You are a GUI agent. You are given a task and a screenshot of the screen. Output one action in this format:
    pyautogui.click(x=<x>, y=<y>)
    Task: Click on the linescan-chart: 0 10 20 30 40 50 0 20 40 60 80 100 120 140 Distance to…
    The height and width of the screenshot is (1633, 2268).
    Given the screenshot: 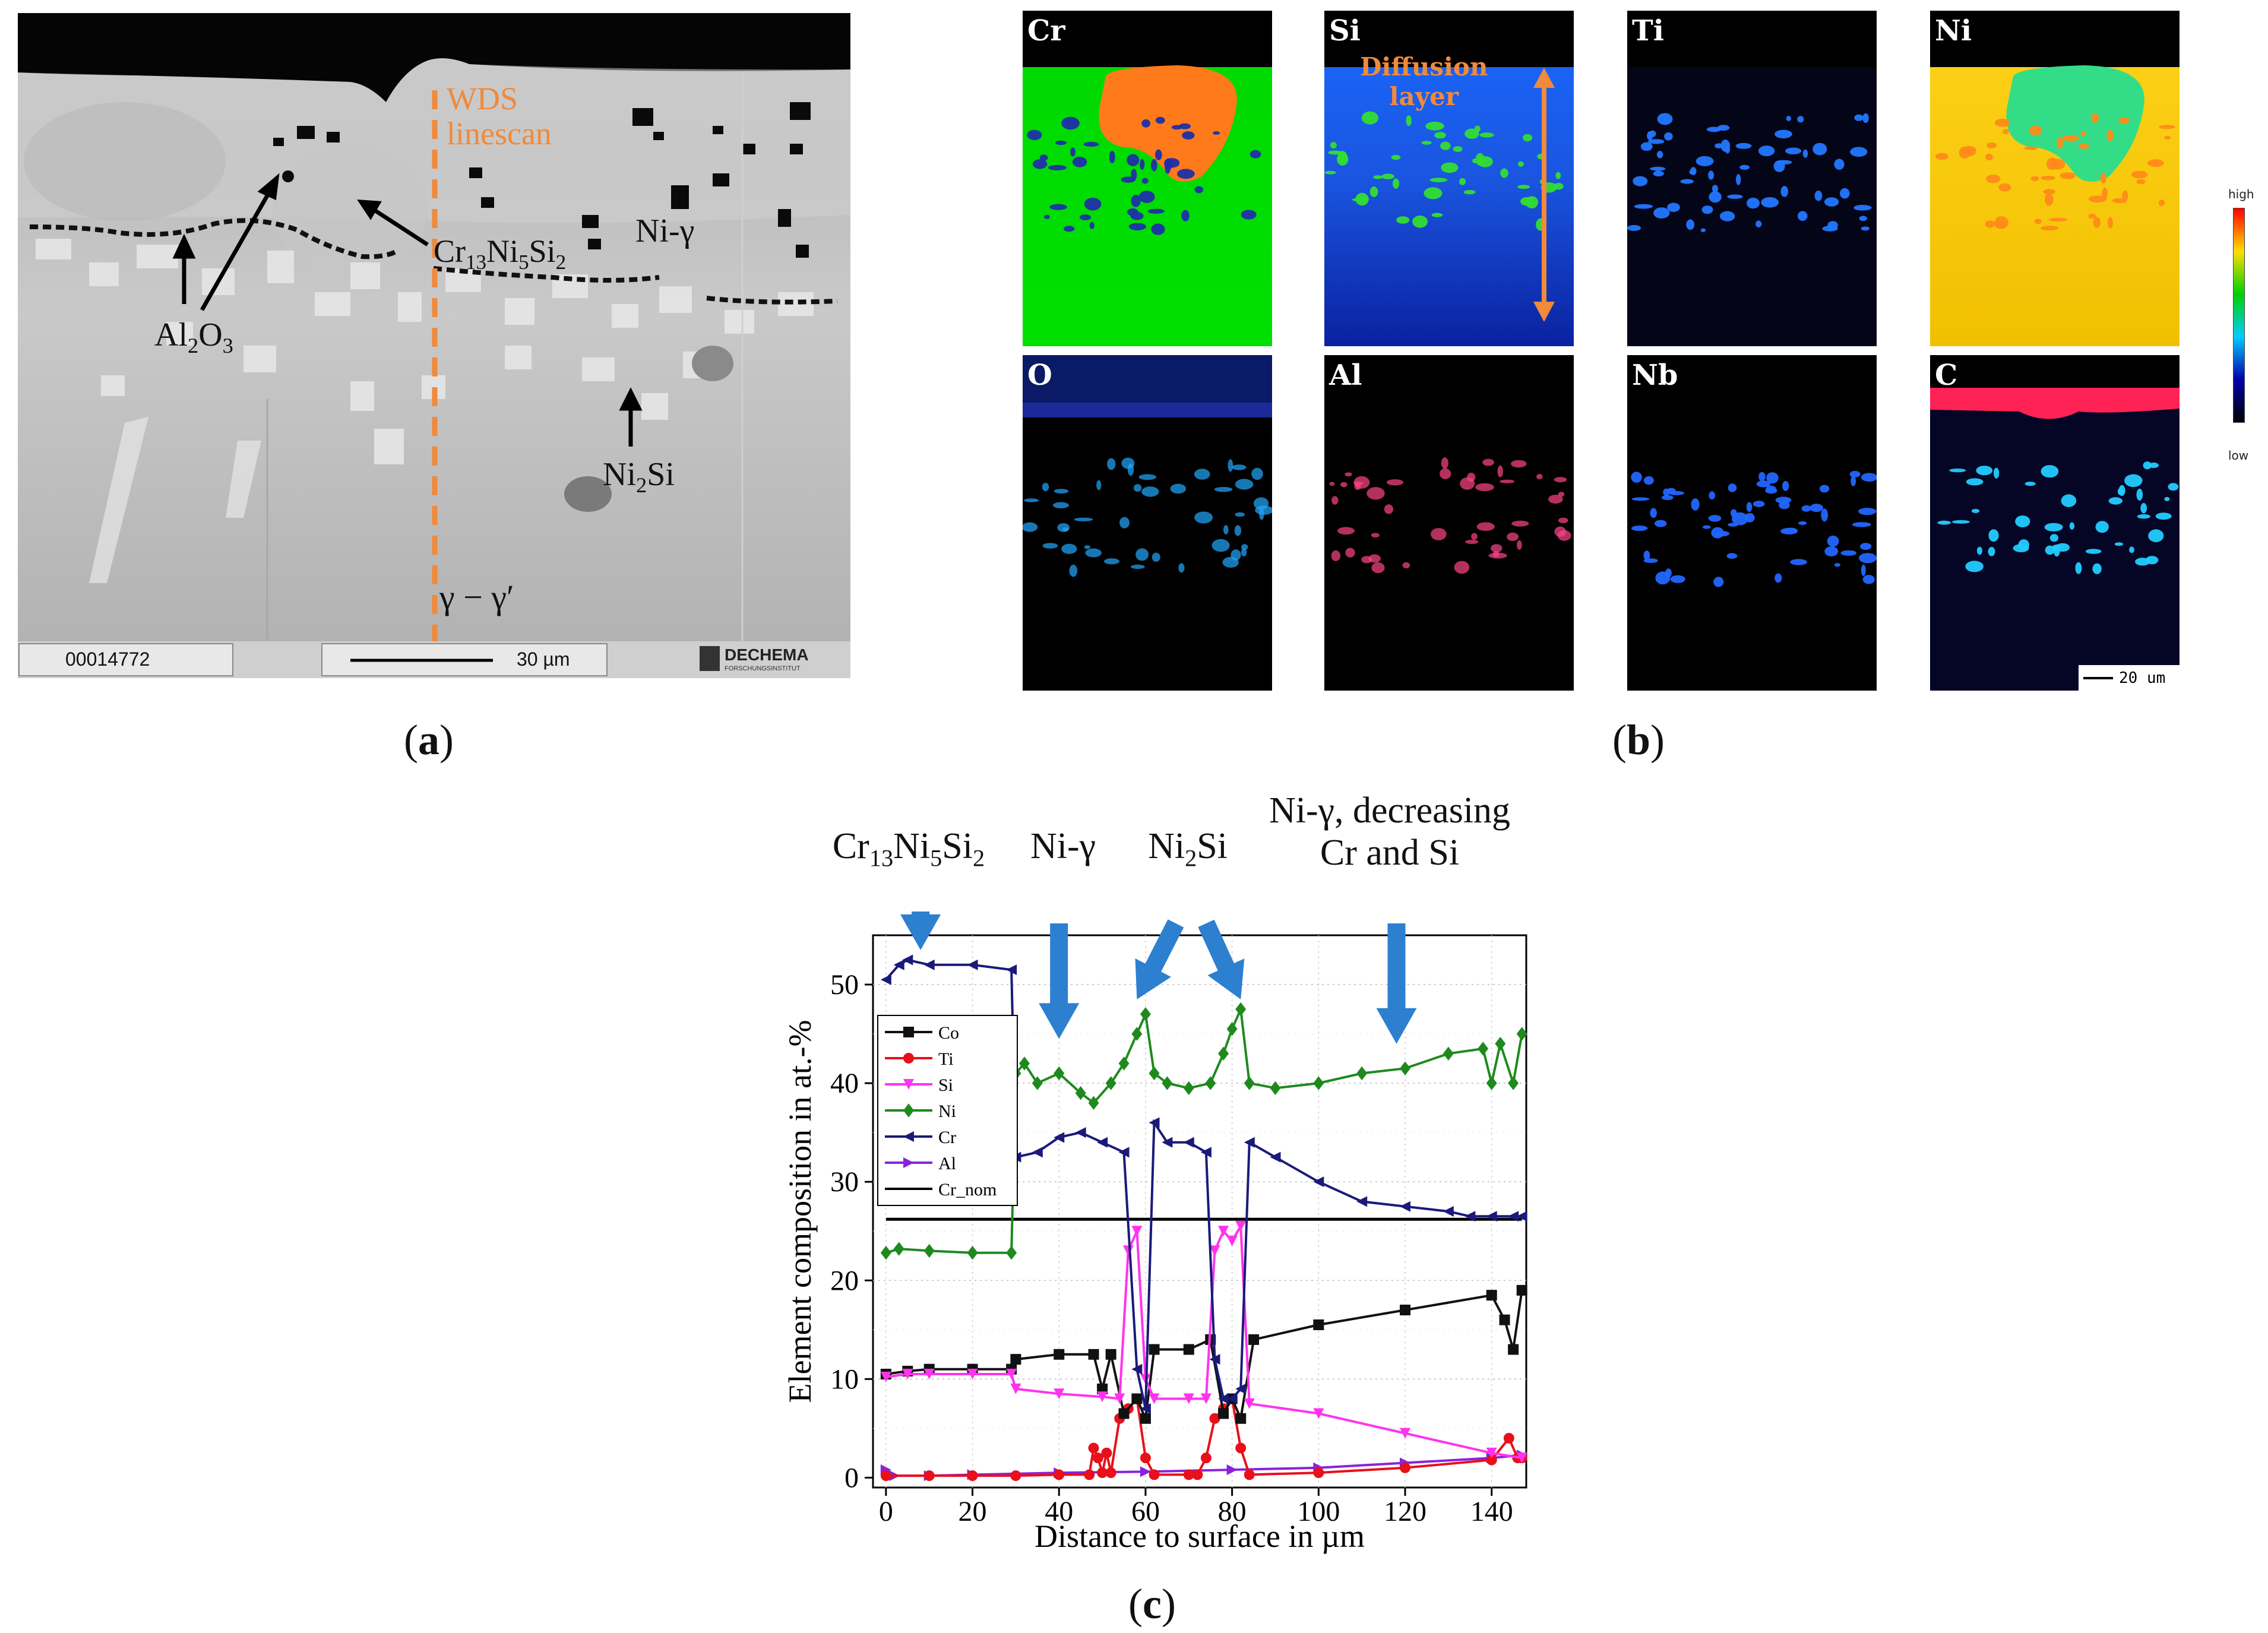 What is the action you would take?
    pyautogui.click(x=1154, y=1233)
    